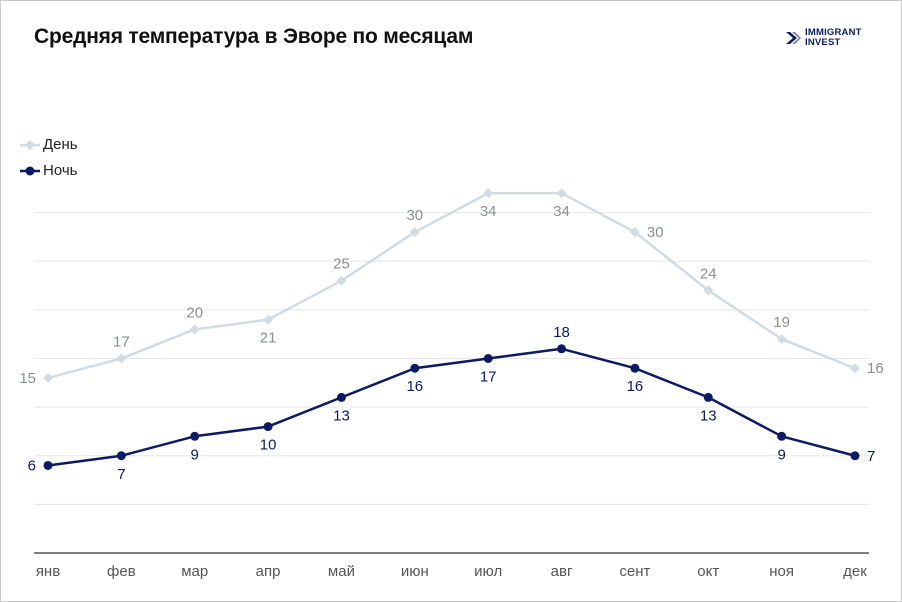 The width and height of the screenshot is (902, 602). Describe the element at coordinates (793, 38) in the screenshot. I see `logo-chevron-icon` at that location.